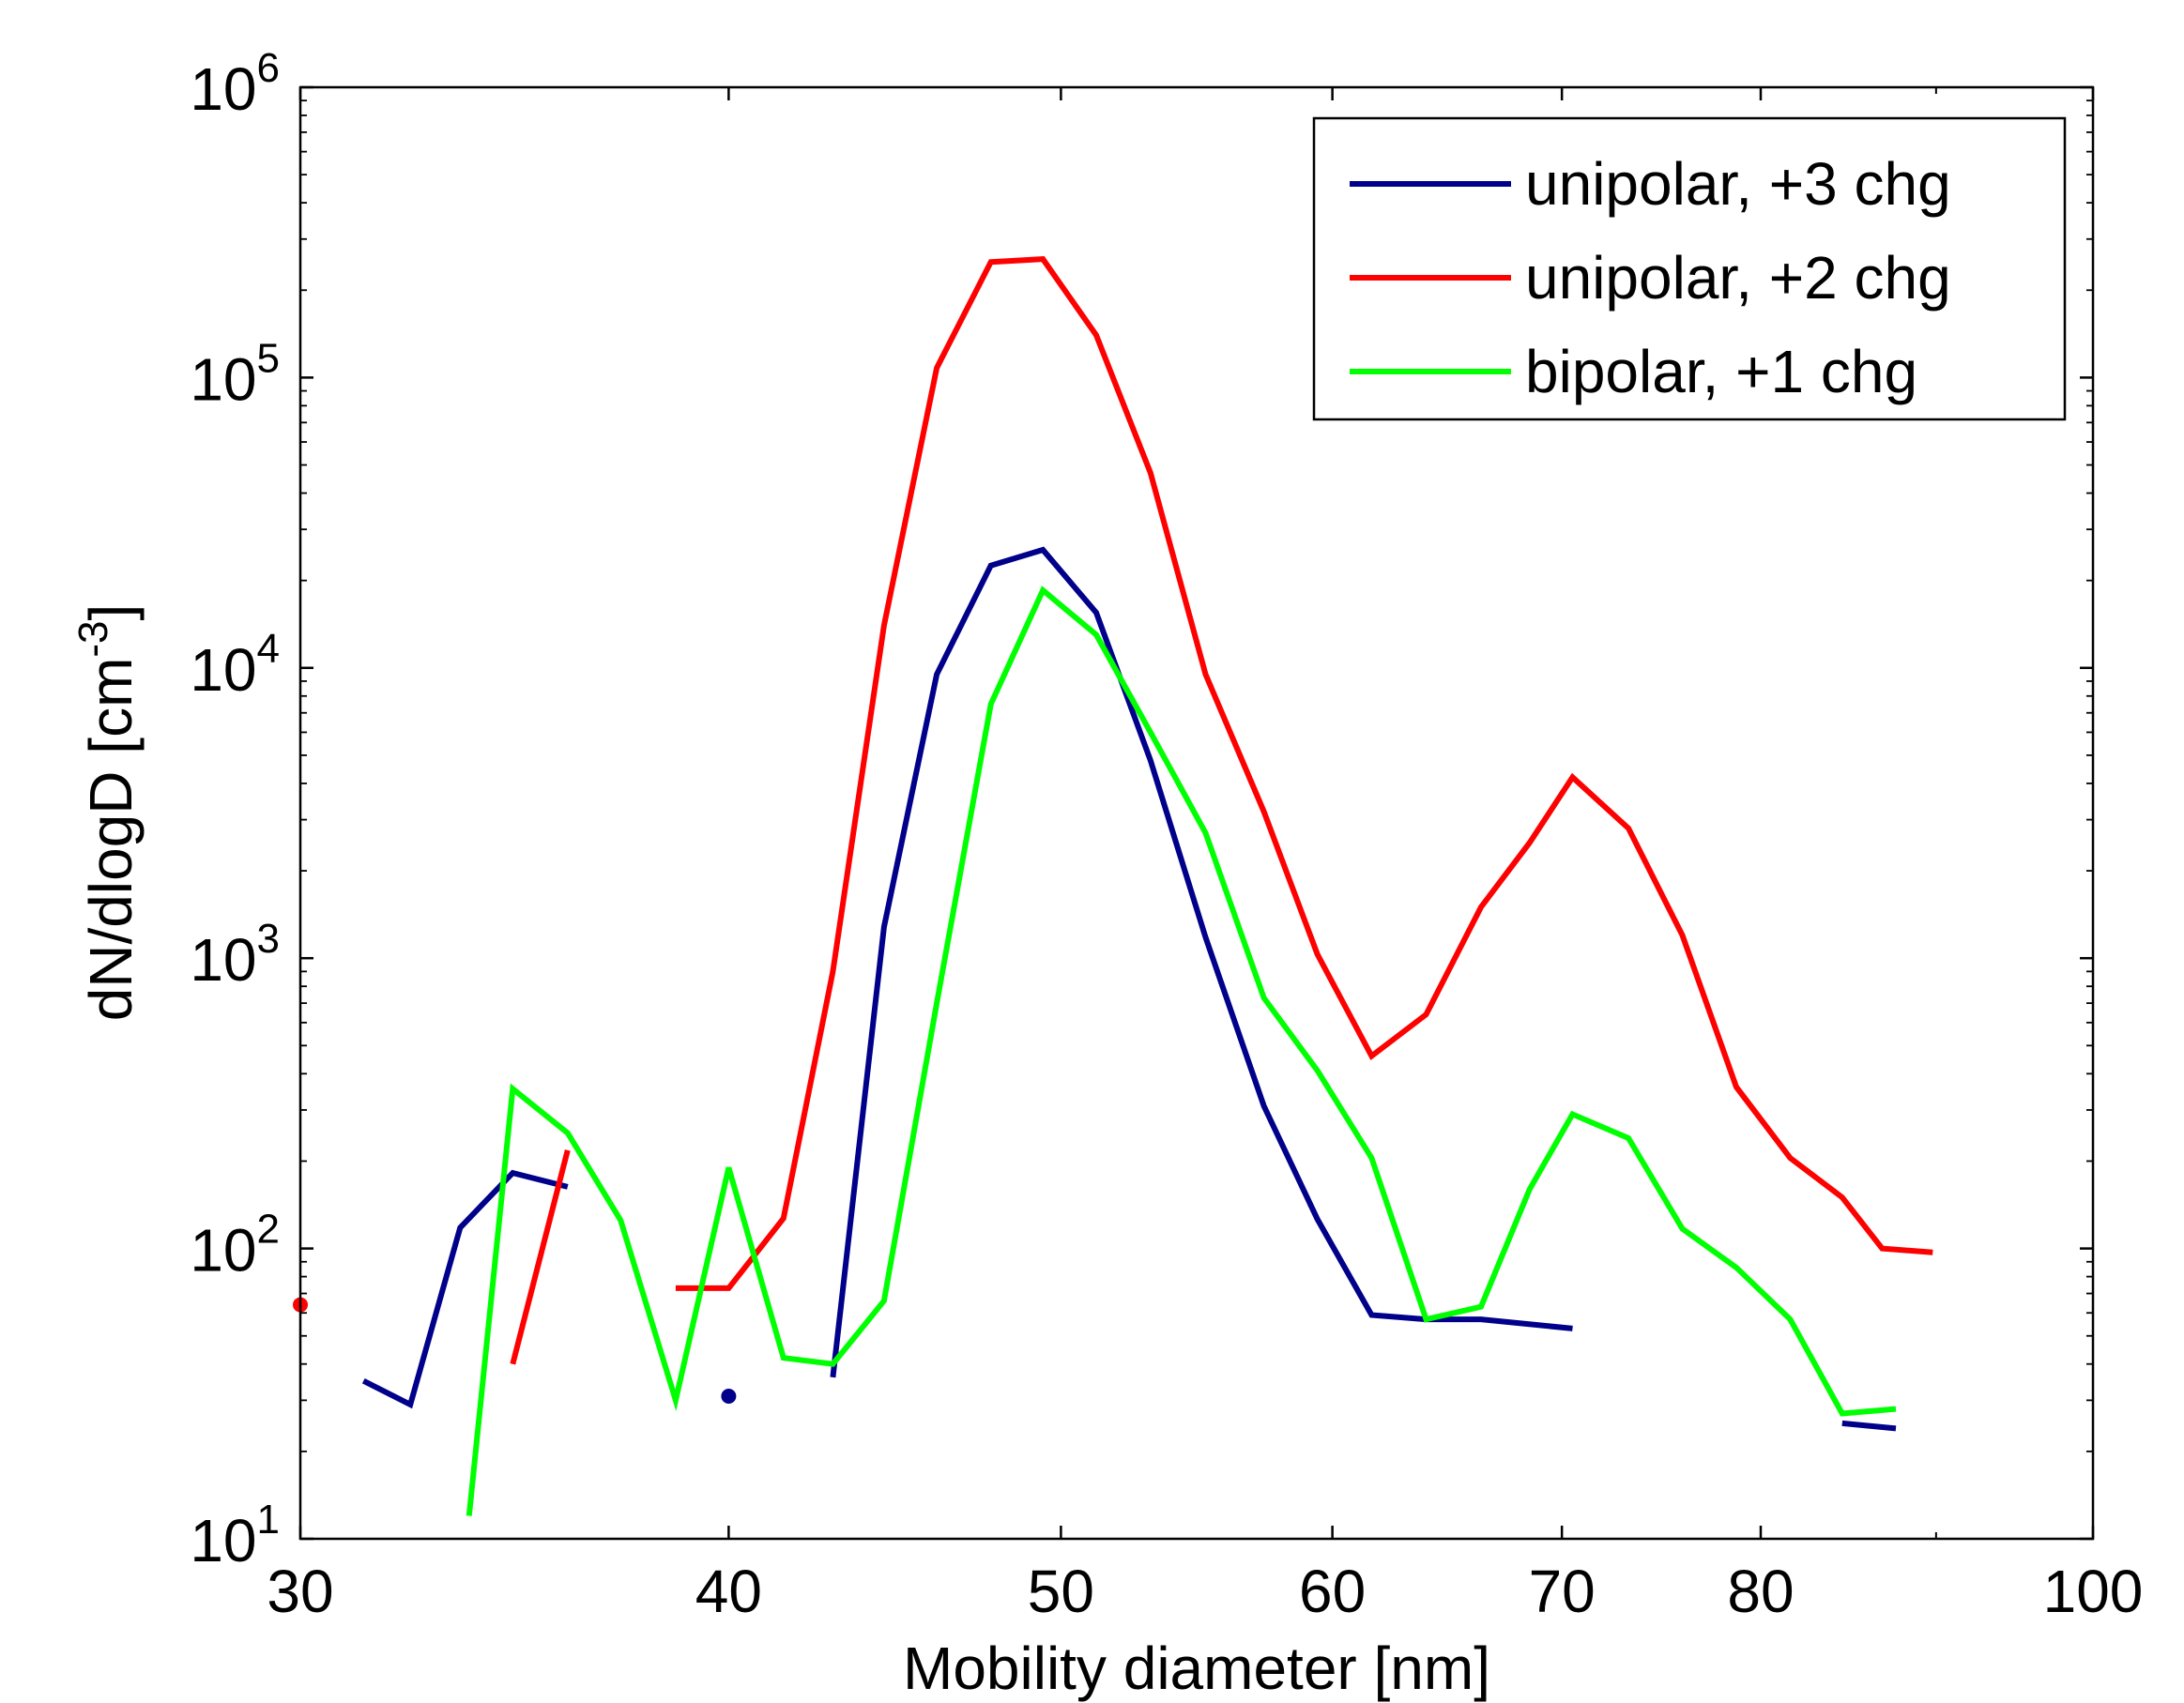 Image resolution: width=2184 pixels, height=1703 pixels. What do you see at coordinates (300, 1591) in the screenshot?
I see `x-tick-label: 30` at bounding box center [300, 1591].